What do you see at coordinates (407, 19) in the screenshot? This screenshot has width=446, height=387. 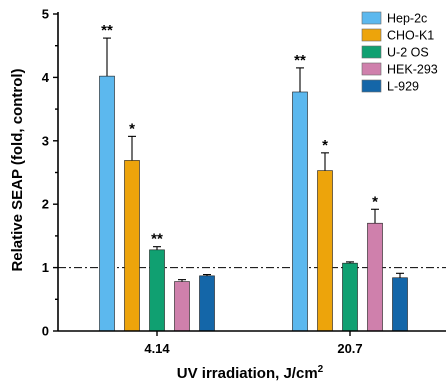 I see `legend-label: Hep-2c` at bounding box center [407, 19].